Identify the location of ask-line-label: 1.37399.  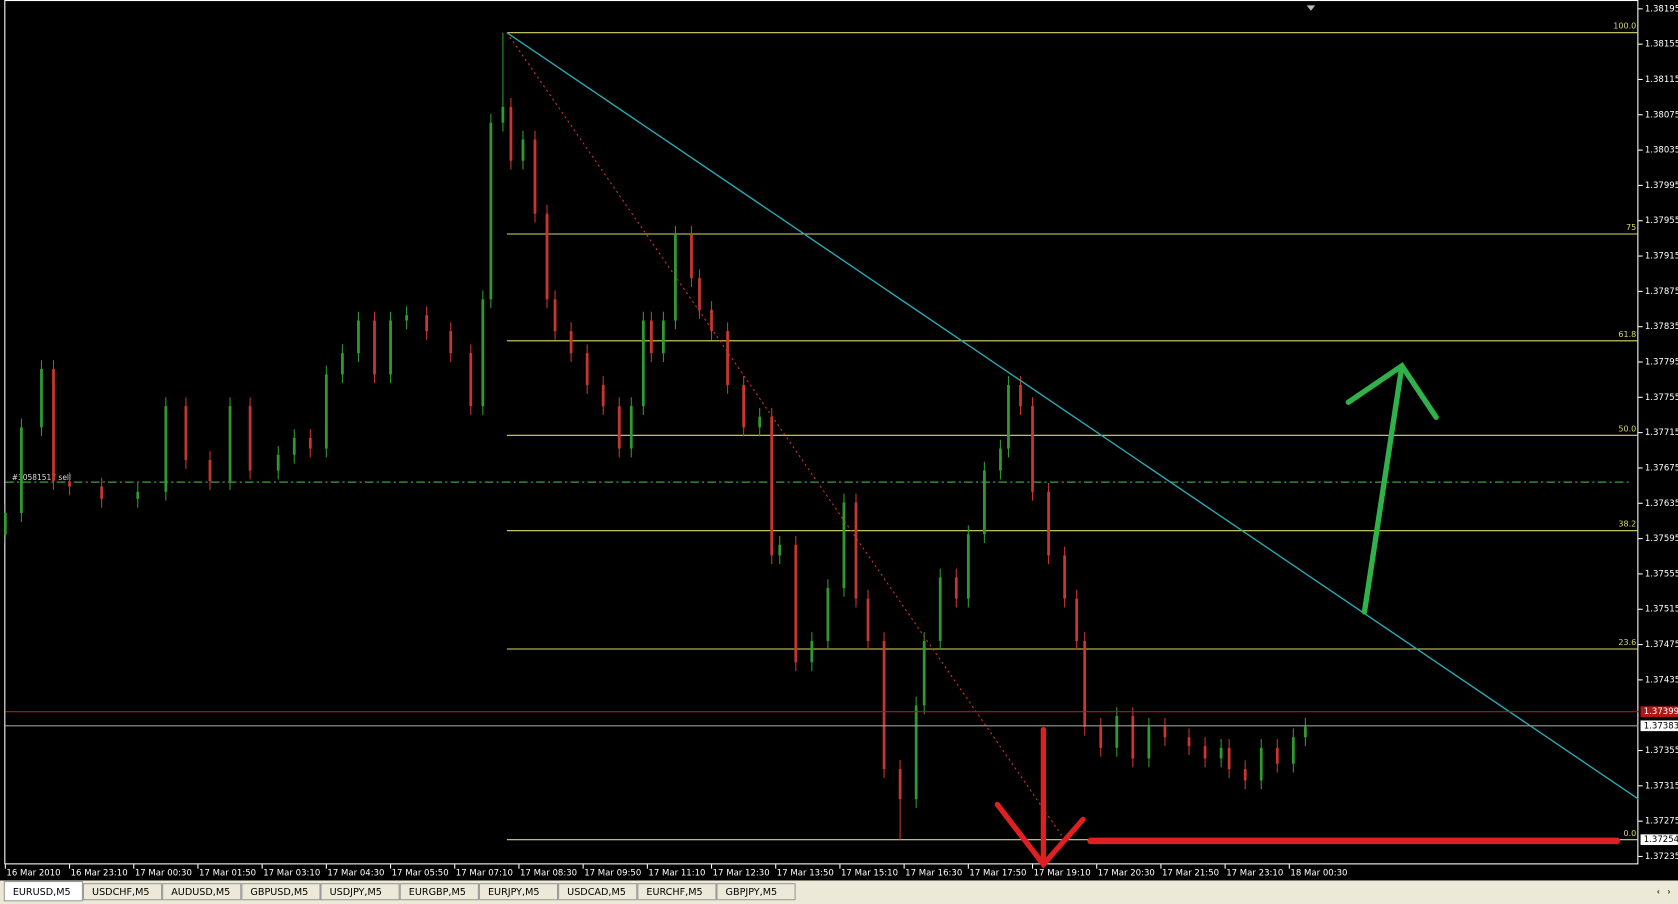
(1661, 712).